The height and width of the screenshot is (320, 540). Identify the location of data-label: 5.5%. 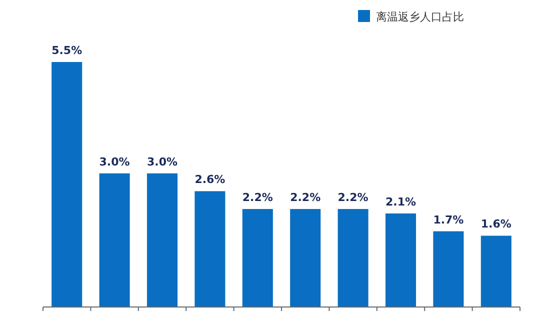
(67, 50).